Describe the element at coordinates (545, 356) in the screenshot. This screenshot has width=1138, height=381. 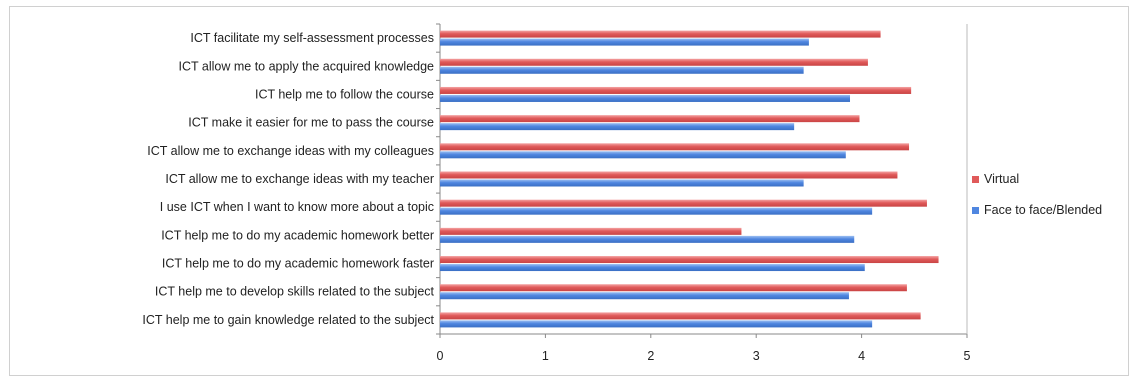
I see `x-tick-label: 1` at that location.